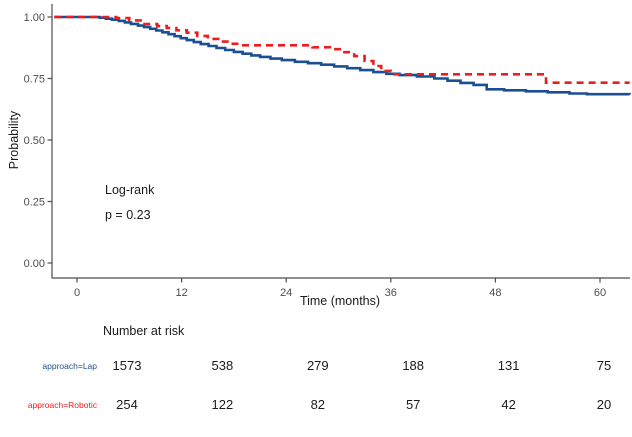  What do you see at coordinates (604, 365) in the screenshot?
I see `risk-count: 75` at bounding box center [604, 365].